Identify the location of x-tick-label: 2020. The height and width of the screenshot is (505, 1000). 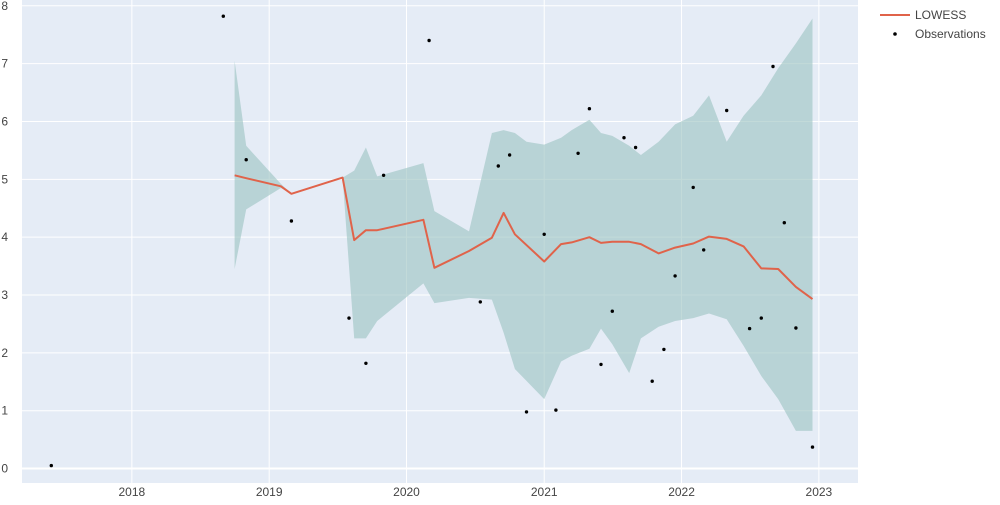
(406, 492).